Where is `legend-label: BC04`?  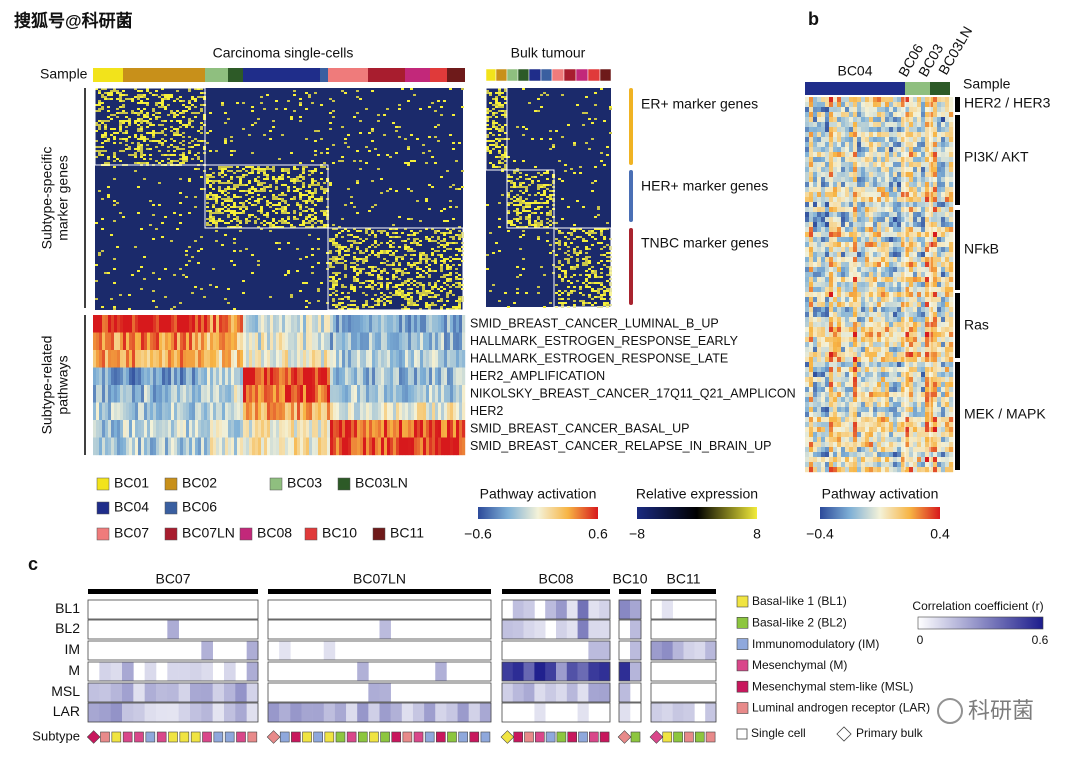
legend-label: BC04 is located at coordinates (131, 507).